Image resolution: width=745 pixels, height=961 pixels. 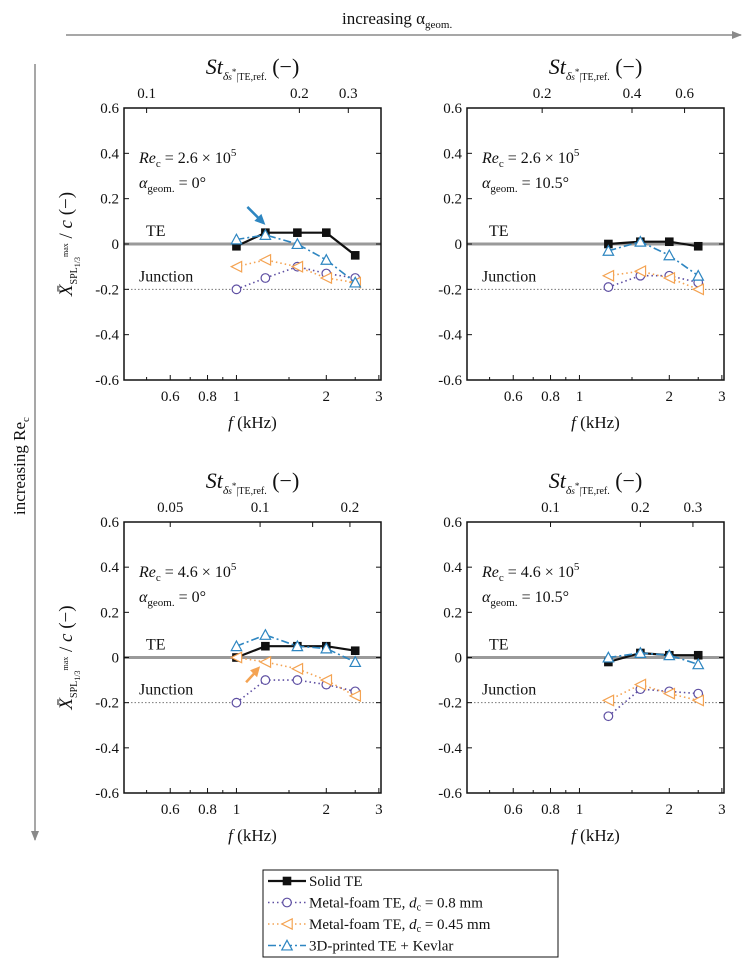 What do you see at coordinates (525, 599) in the screenshot?
I see `alpha-annotation: αgeom. = 10.5°` at bounding box center [525, 599].